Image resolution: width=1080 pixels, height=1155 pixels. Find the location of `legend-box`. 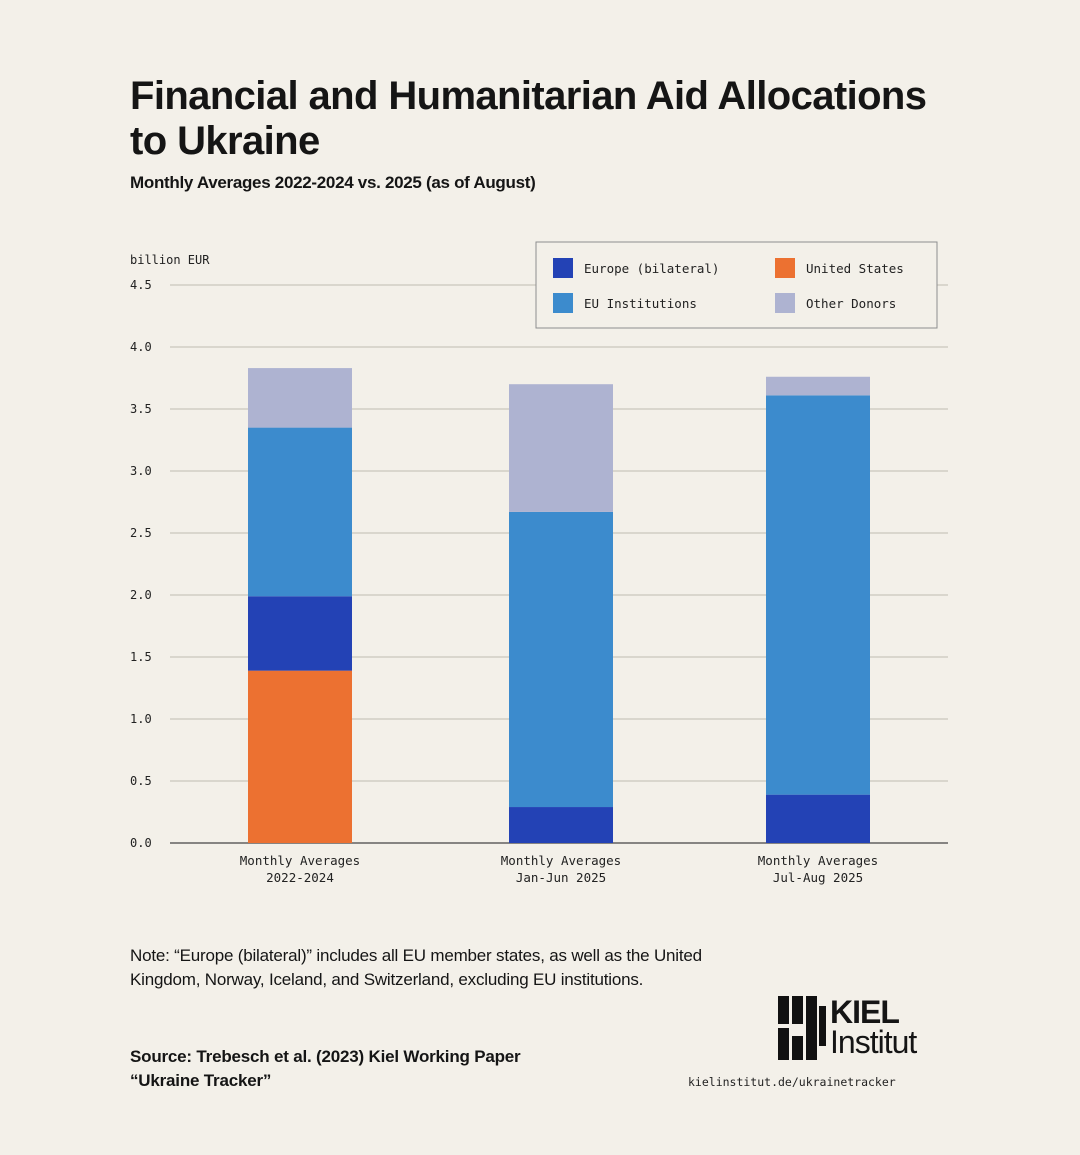

legend-box is located at coordinates (736, 285).